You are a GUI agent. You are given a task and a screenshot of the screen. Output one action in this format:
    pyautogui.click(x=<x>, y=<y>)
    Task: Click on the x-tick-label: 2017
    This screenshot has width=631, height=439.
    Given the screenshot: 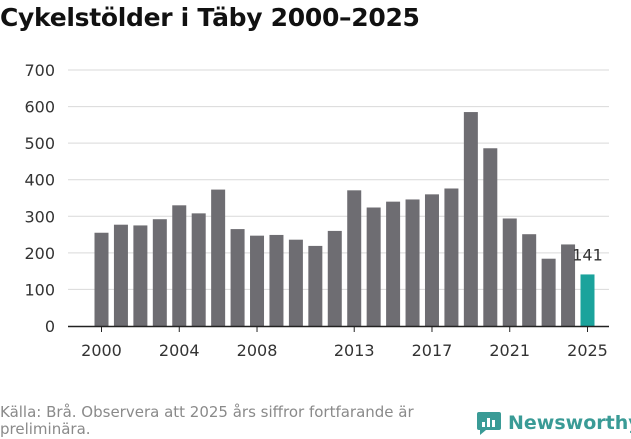 What is the action you would take?
    pyautogui.click(x=432, y=350)
    